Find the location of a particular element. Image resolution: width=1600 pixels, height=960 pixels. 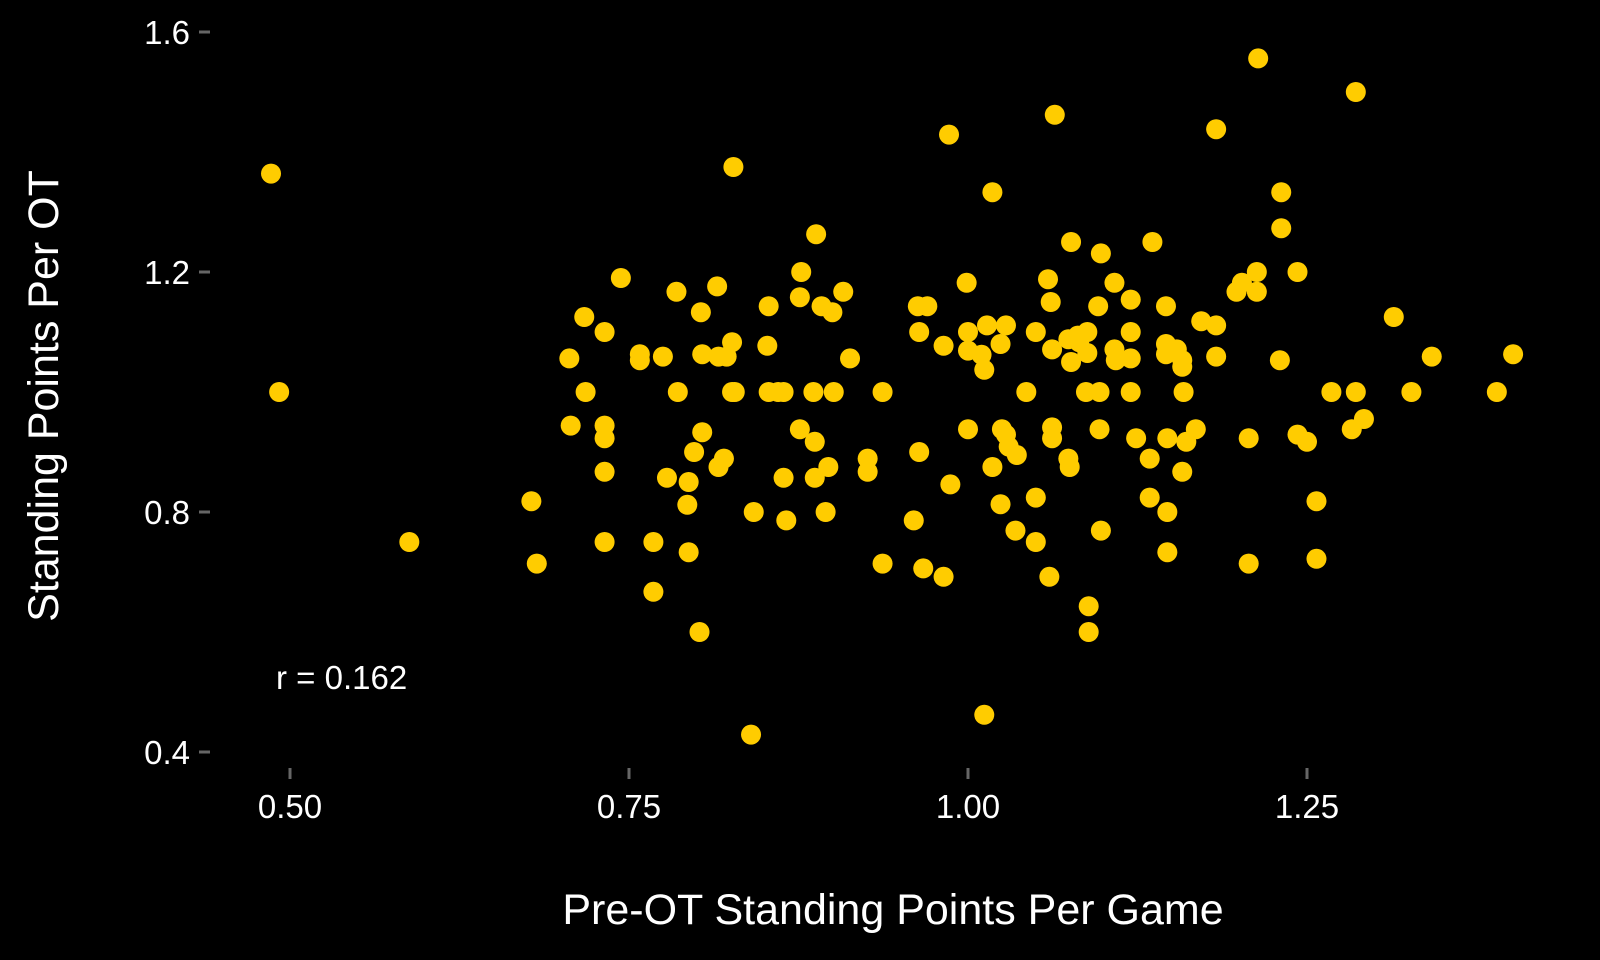

y-tick-label: 1.2 is located at coordinates (167, 272).